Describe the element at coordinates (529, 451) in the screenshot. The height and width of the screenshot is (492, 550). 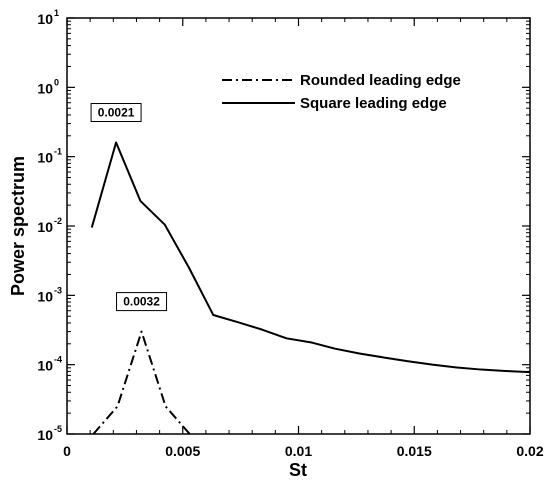
I see `x-tick-label: 0.02` at that location.